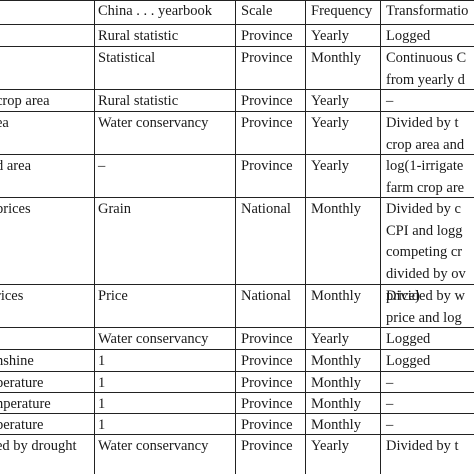  What do you see at coordinates (4, 123) in the screenshot?
I see `table-cell: ea` at bounding box center [4, 123].